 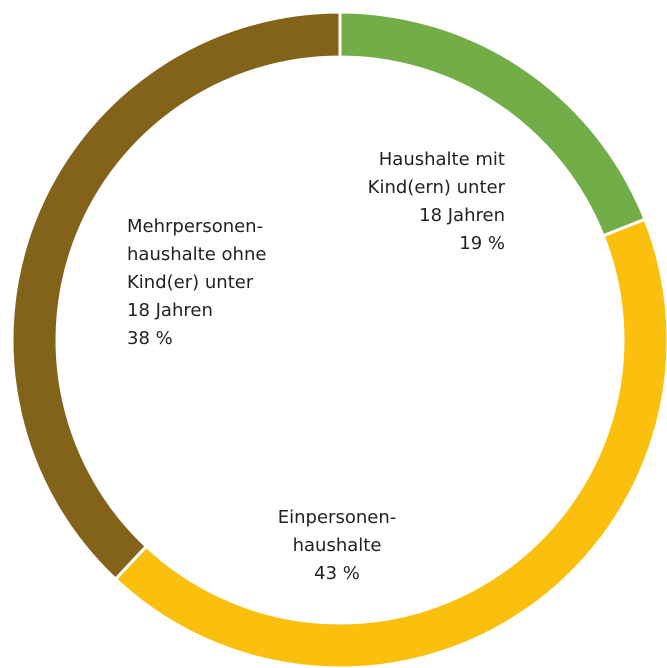 I want to click on label-line: Kind(er) unter, so click(x=190, y=282).